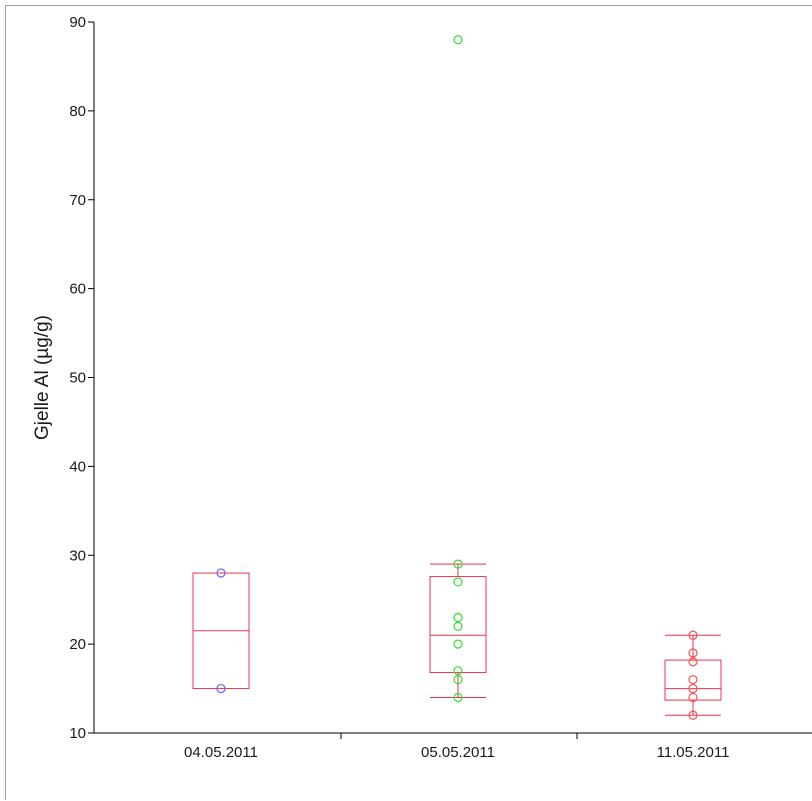  What do you see at coordinates (458, 752) in the screenshot?
I see `x-tick-label: 05.05.2011` at bounding box center [458, 752].